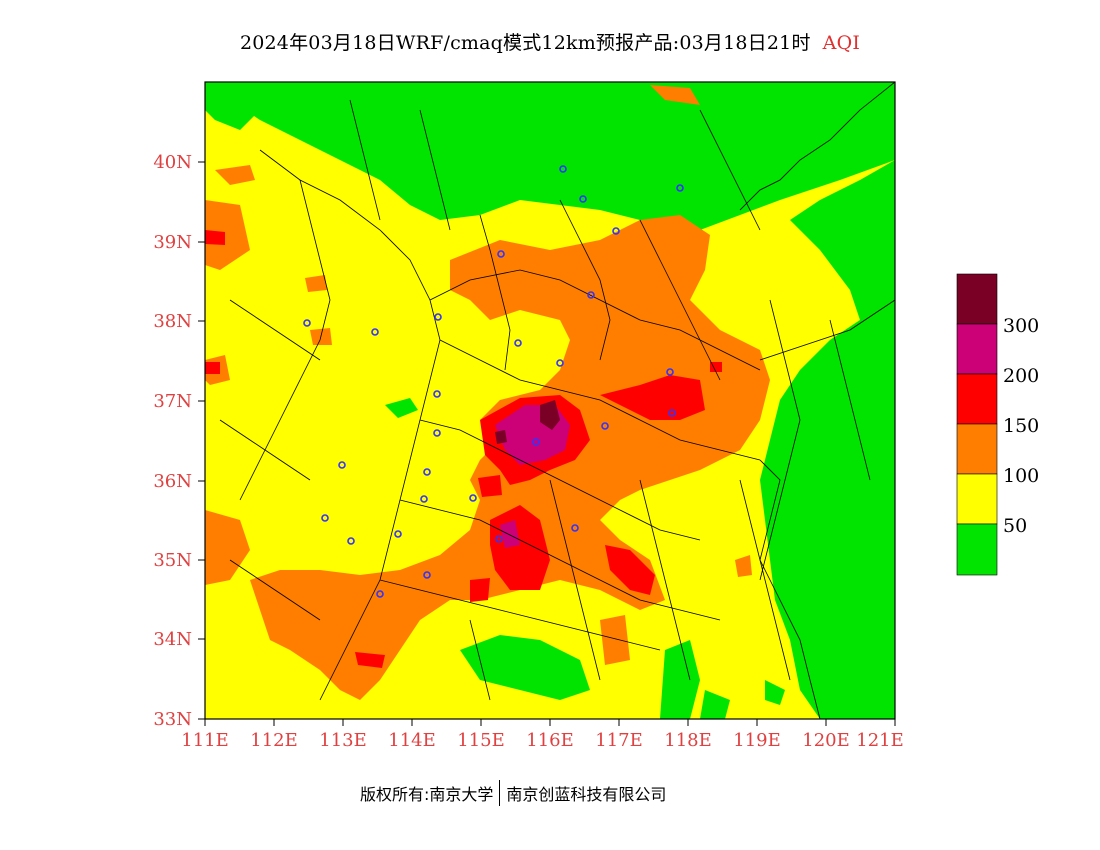  Describe the element at coordinates (1021, 426) in the screenshot. I see `legend-label: 150` at that location.